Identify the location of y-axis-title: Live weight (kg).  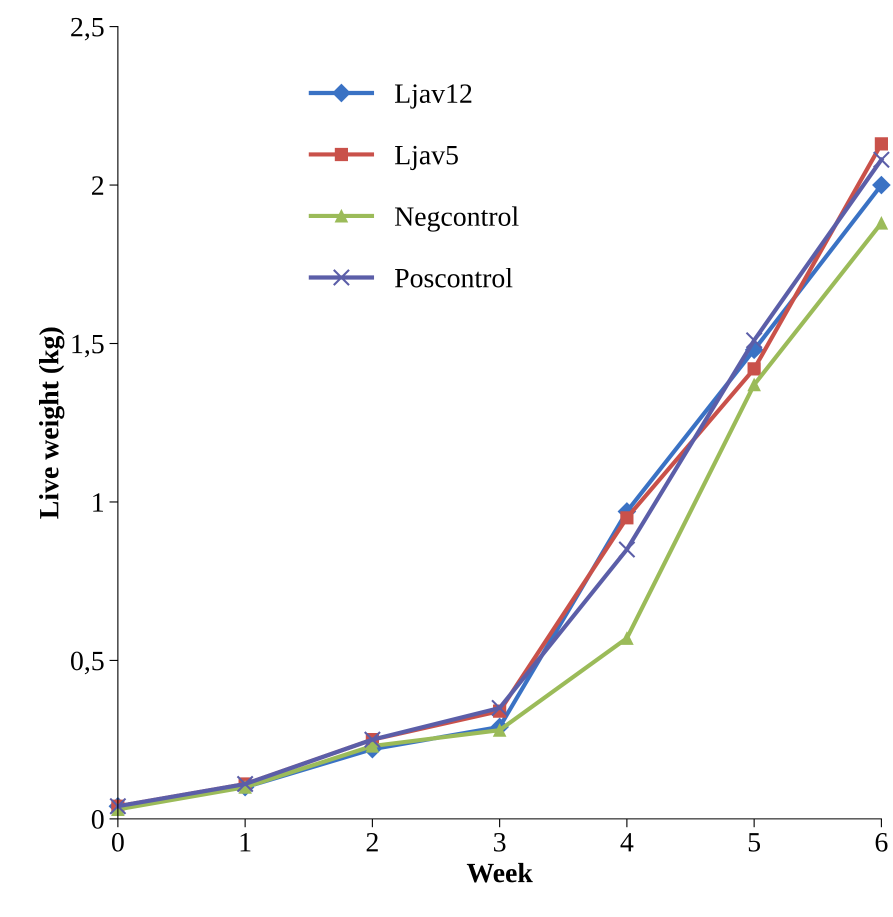
(51, 423).